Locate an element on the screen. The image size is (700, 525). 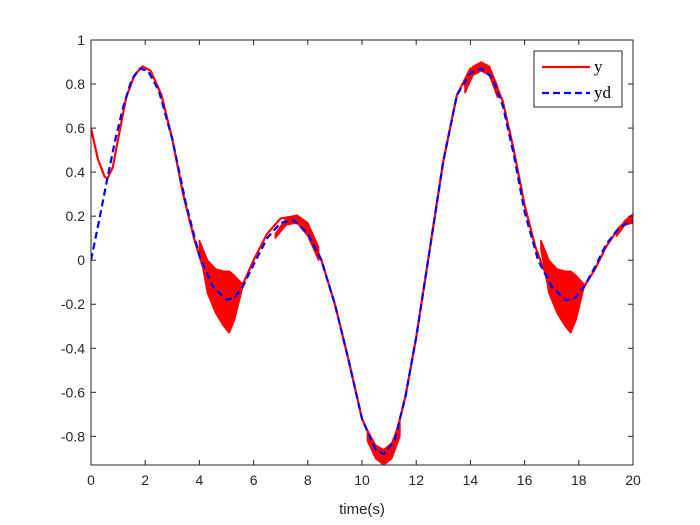
y-tick-label: -0.4 is located at coordinates (73, 348).